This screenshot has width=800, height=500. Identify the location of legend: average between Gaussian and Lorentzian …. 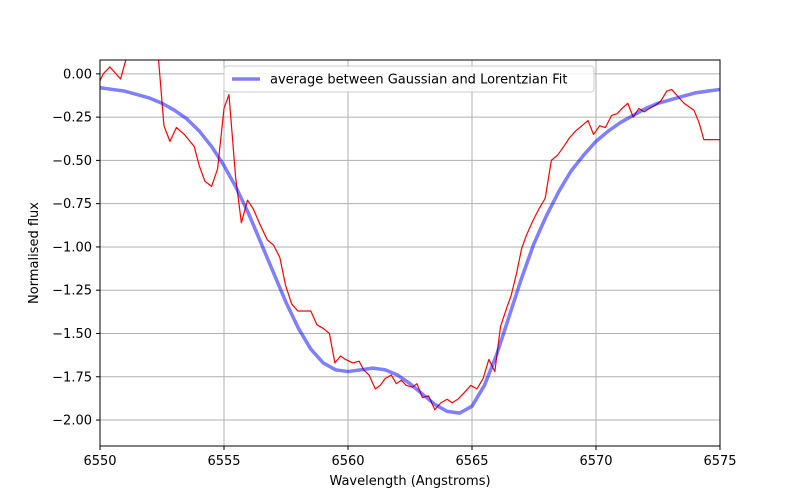
(409, 79).